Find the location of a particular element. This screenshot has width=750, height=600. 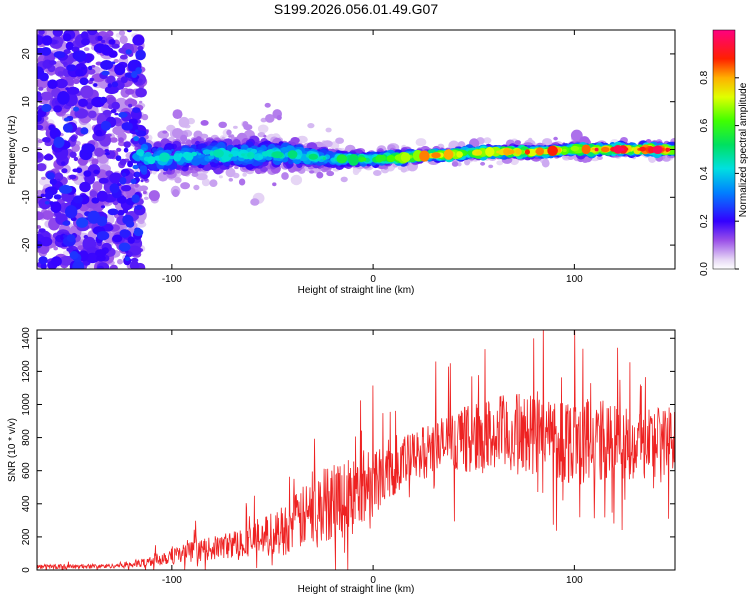

spectrogram-y-tick-label: 20 is located at coordinates (26, 54).